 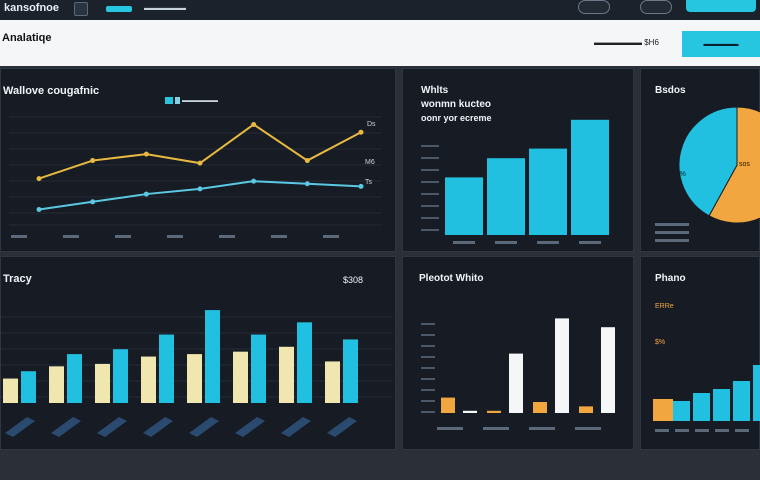 What do you see at coordinates (744, 164) in the screenshot?
I see `pie-label-right: sos` at bounding box center [744, 164].